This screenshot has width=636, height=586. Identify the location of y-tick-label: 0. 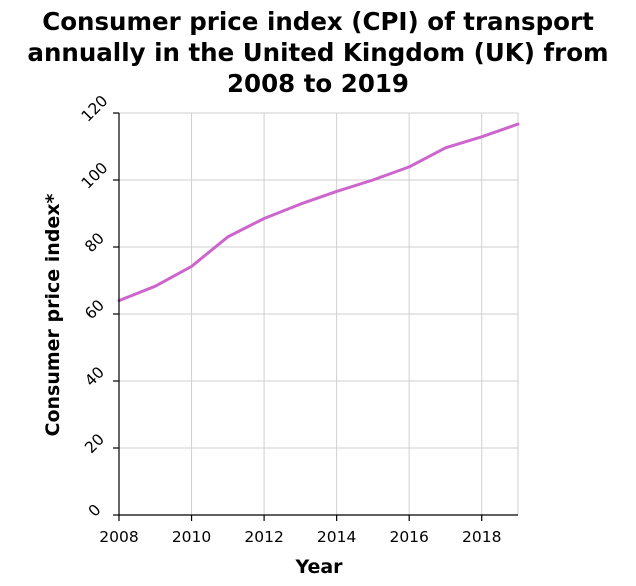
(95, 511).